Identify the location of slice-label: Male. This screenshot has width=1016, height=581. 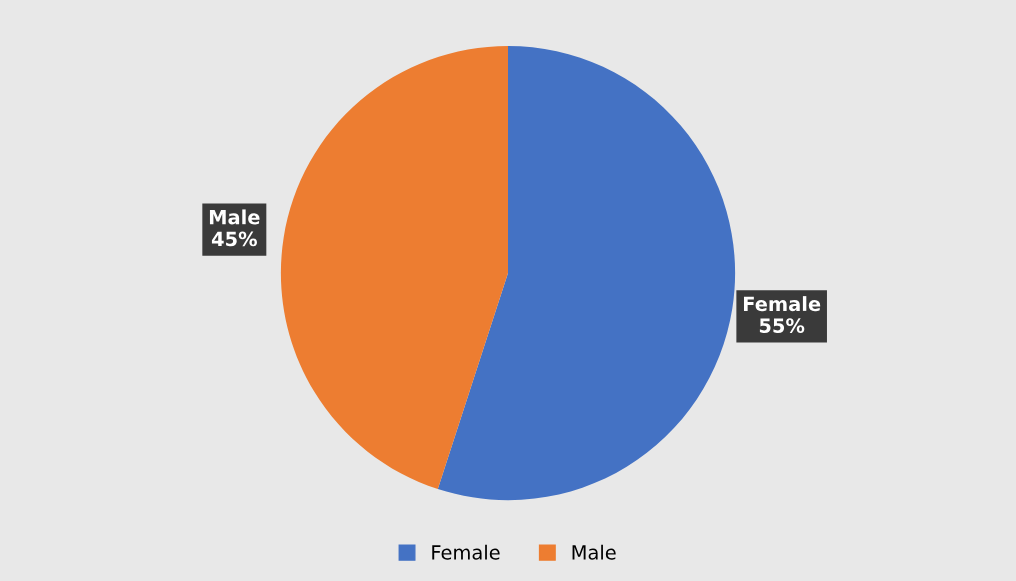
(234, 217).